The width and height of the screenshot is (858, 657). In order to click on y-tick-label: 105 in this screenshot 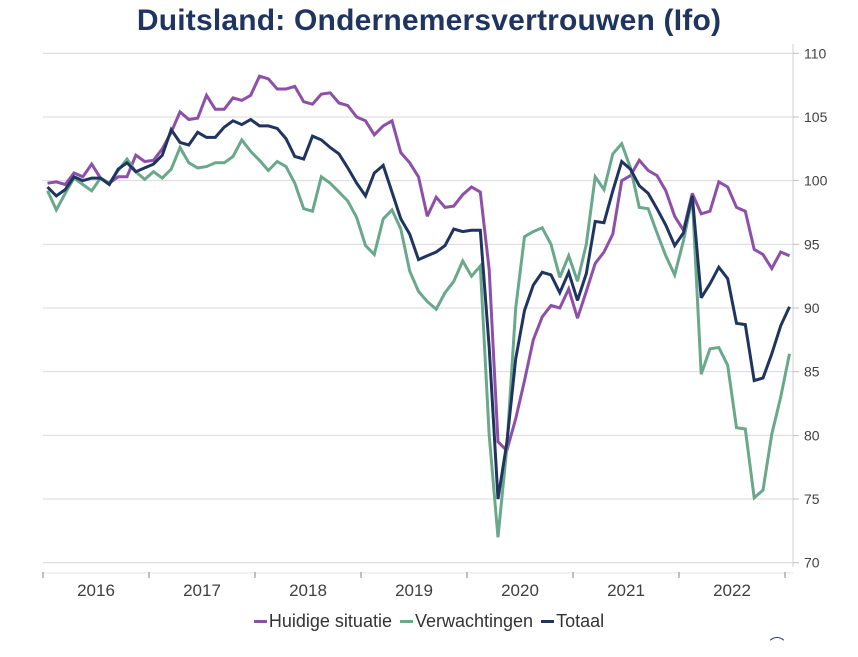, I will do `click(816, 117)`.